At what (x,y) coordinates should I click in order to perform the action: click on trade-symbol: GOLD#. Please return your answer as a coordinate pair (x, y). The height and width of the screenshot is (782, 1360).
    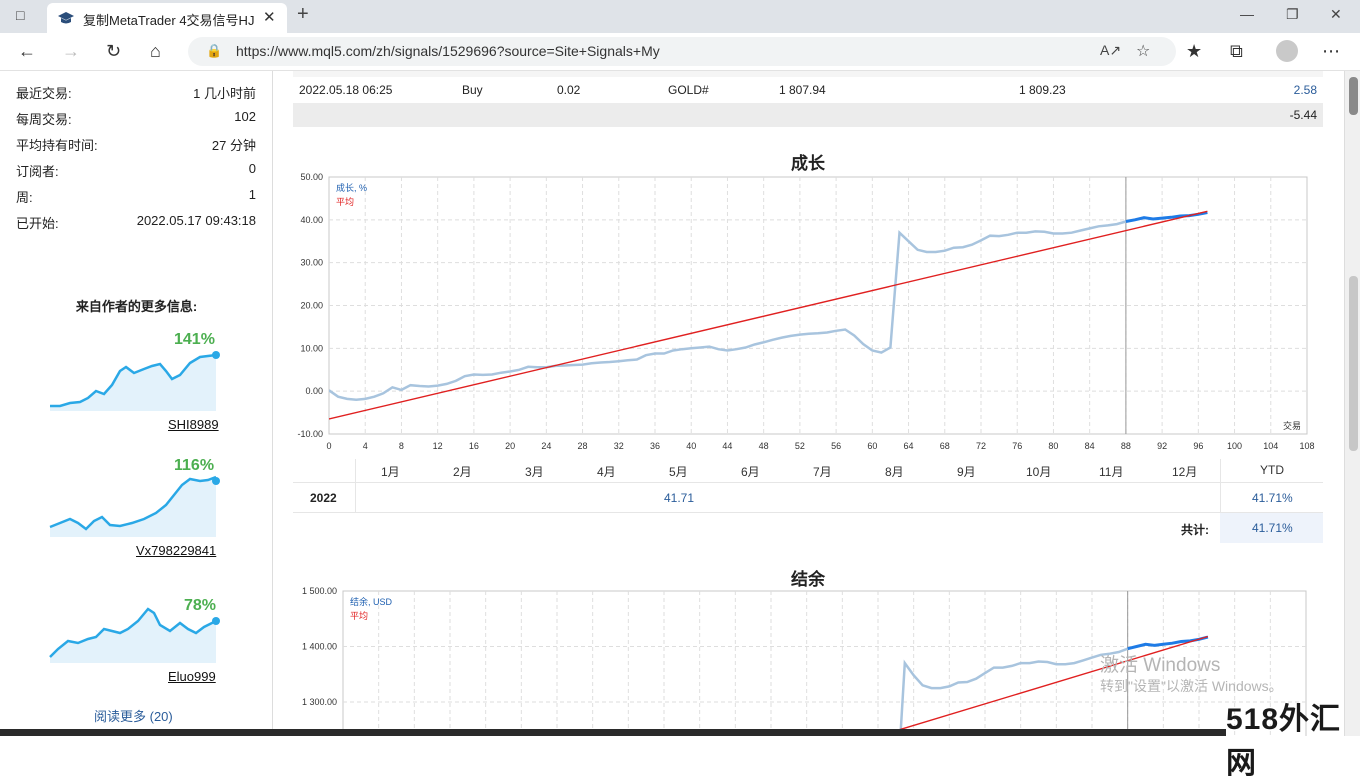
    Looking at the image, I should click on (688, 90).